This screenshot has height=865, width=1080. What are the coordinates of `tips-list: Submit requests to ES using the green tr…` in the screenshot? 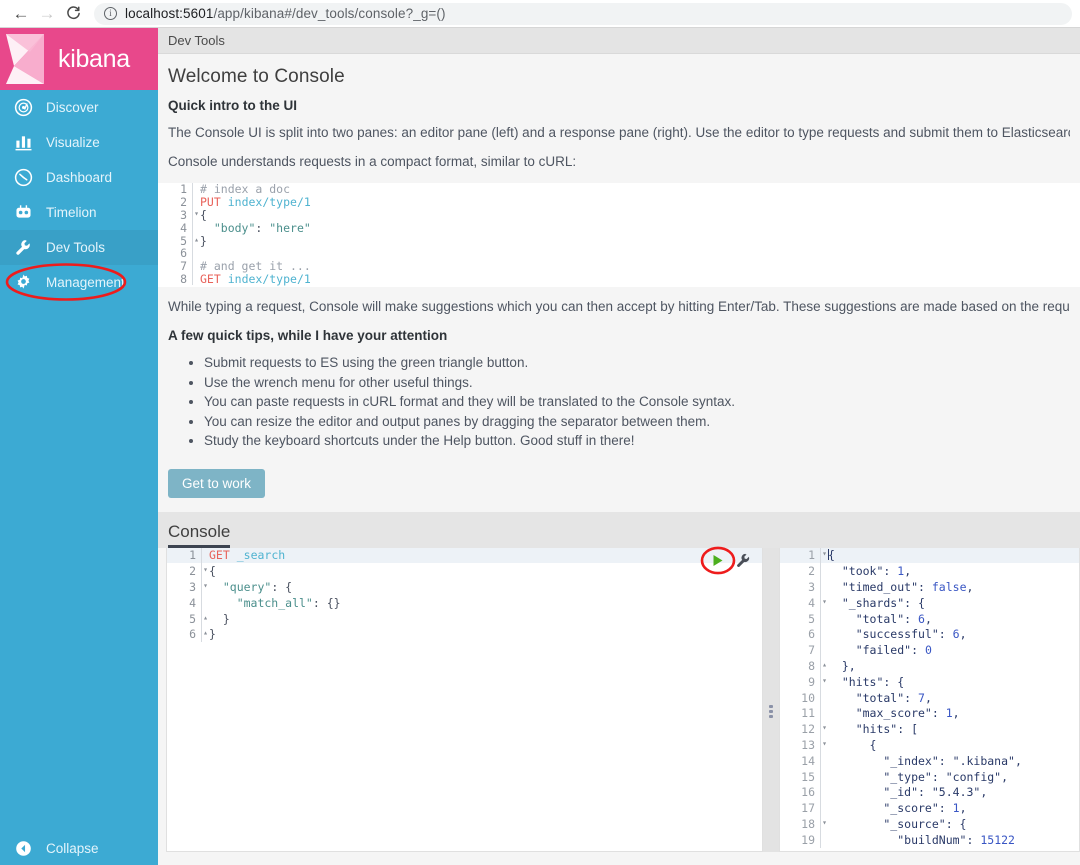 It's located at (619, 401).